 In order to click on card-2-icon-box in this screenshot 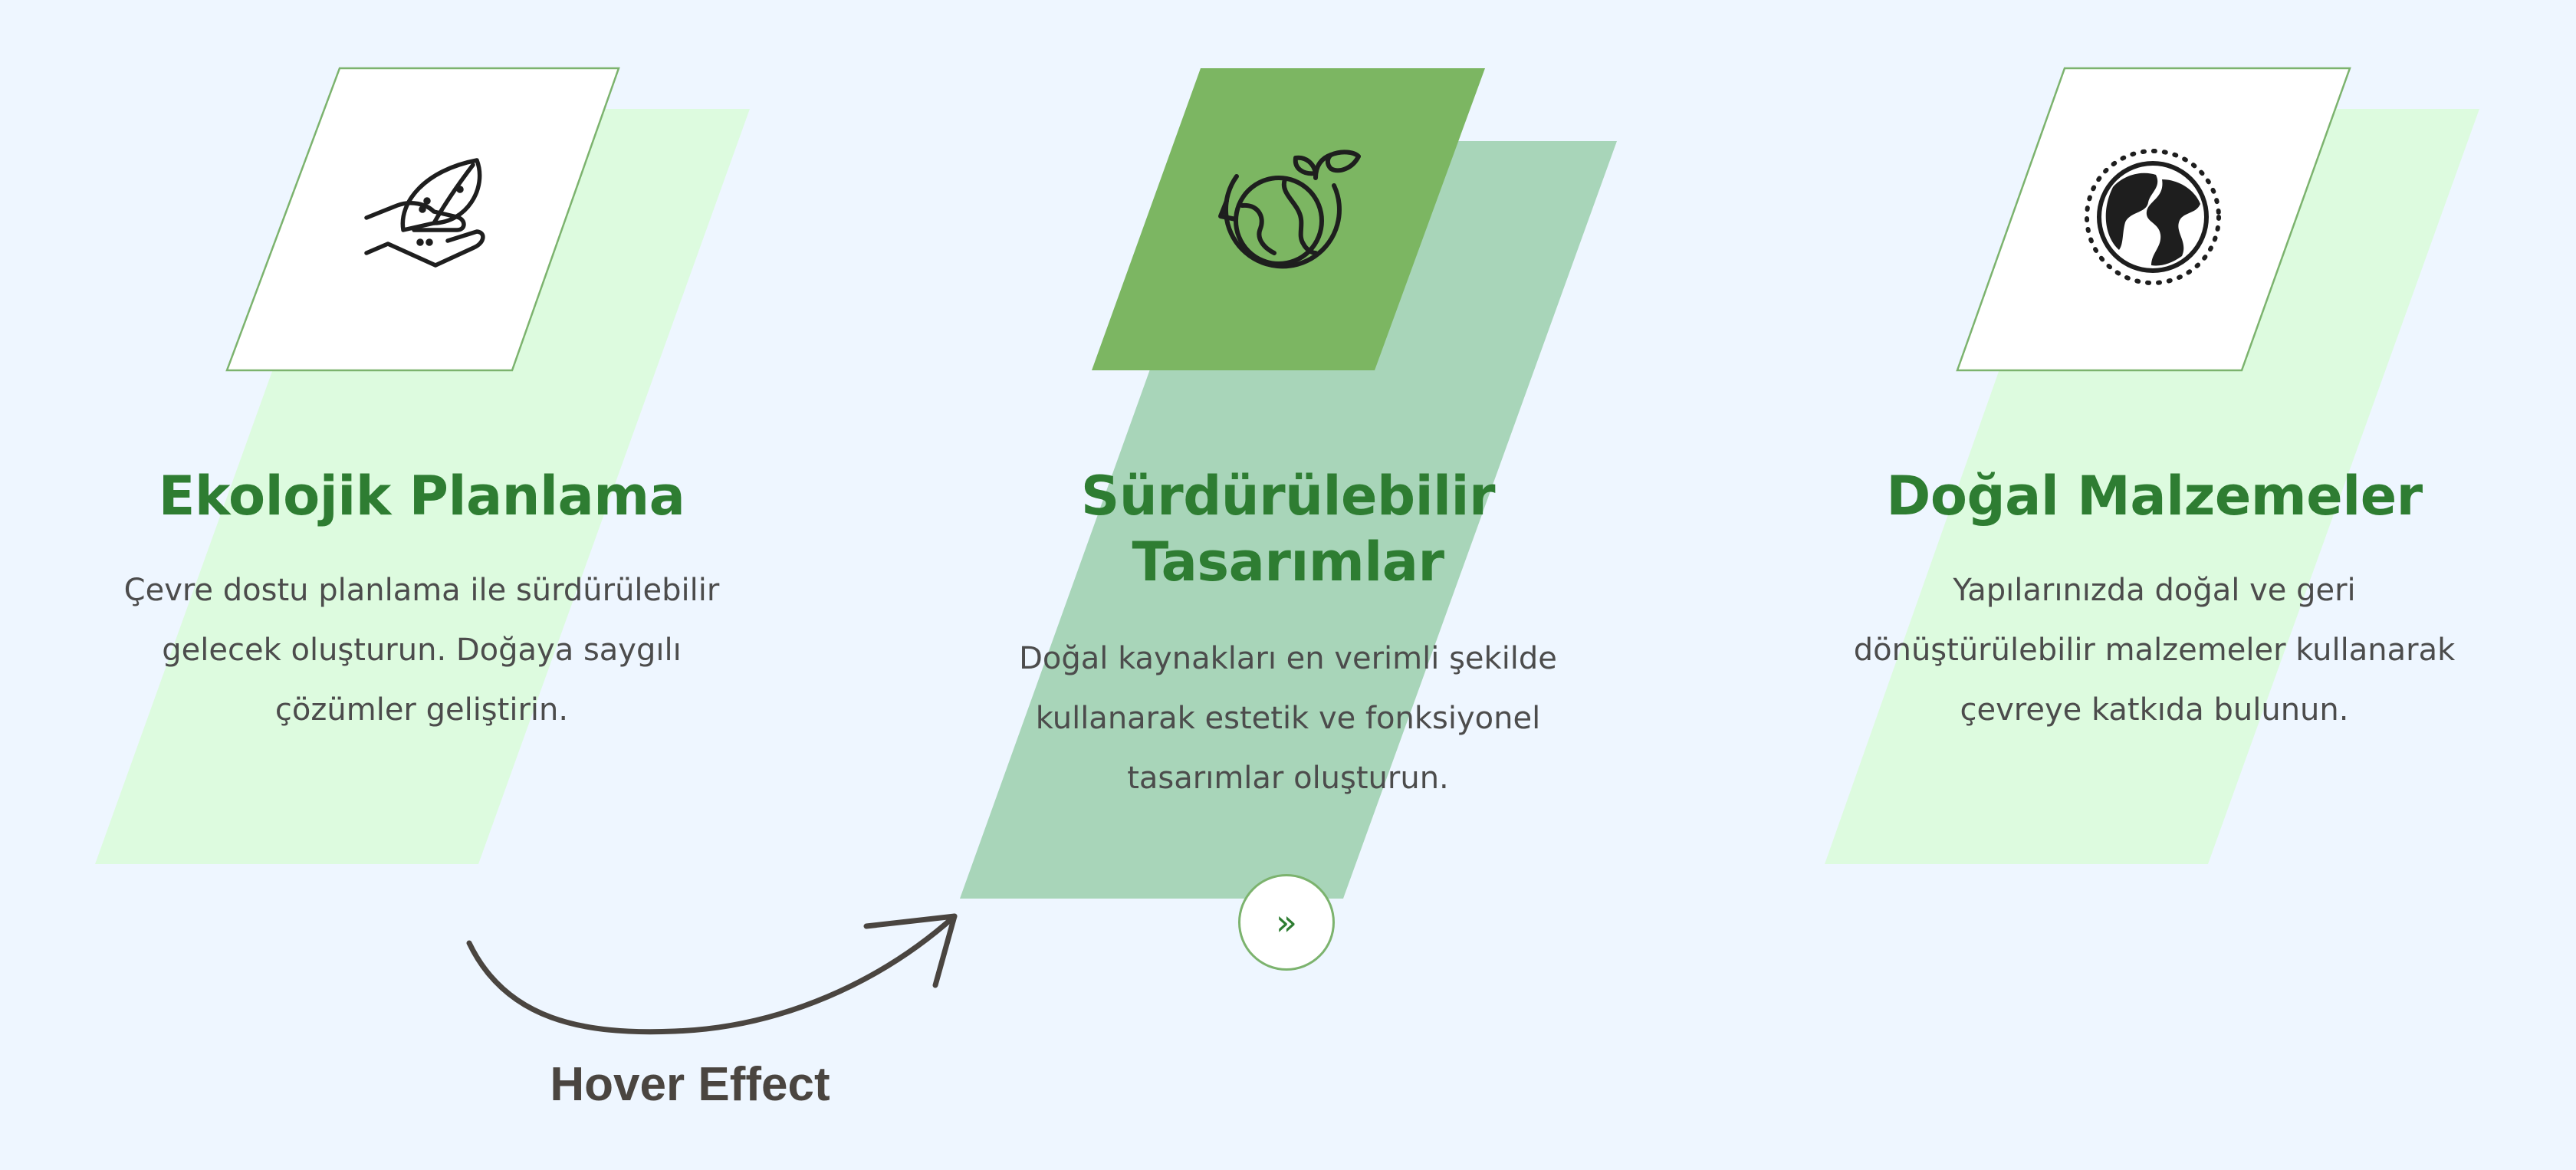, I will do `click(1288, 219)`.